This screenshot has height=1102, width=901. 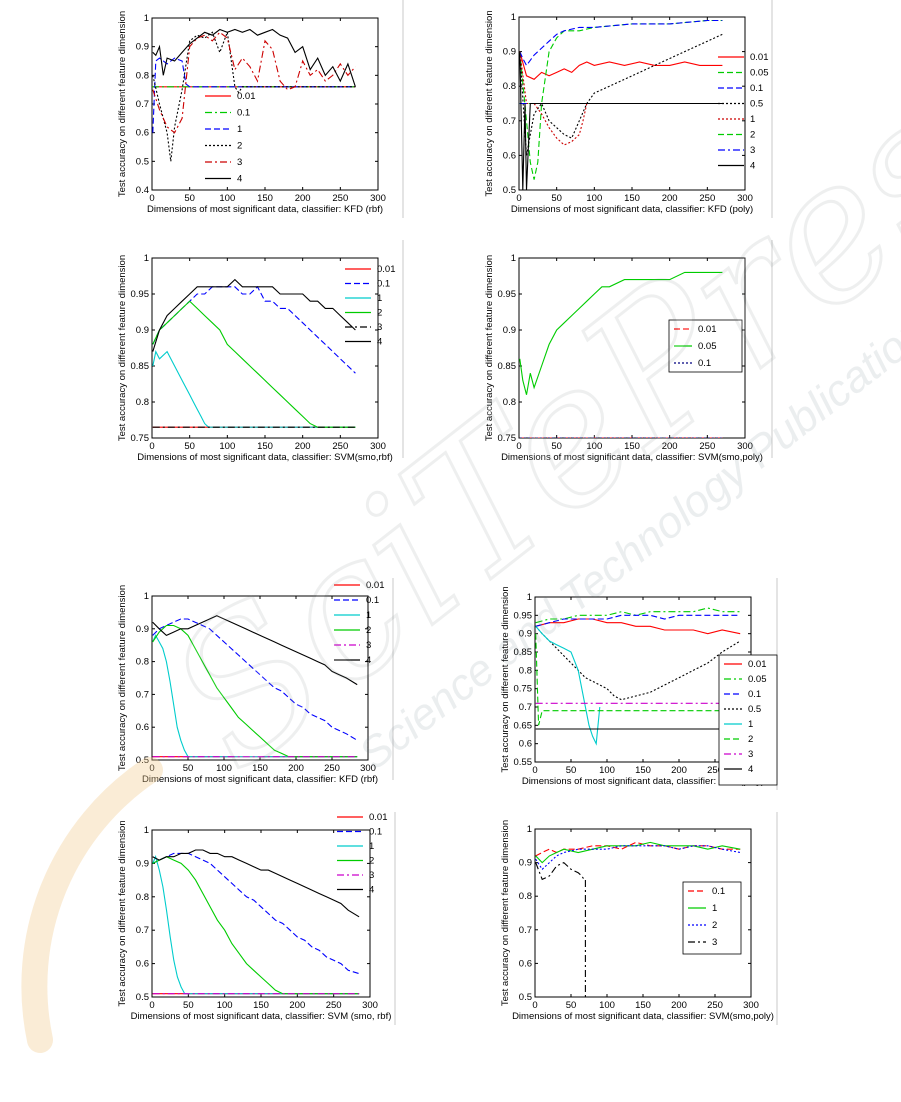 What do you see at coordinates (757, 679) in the screenshot?
I see `legend-label: 0.05` at bounding box center [757, 679].